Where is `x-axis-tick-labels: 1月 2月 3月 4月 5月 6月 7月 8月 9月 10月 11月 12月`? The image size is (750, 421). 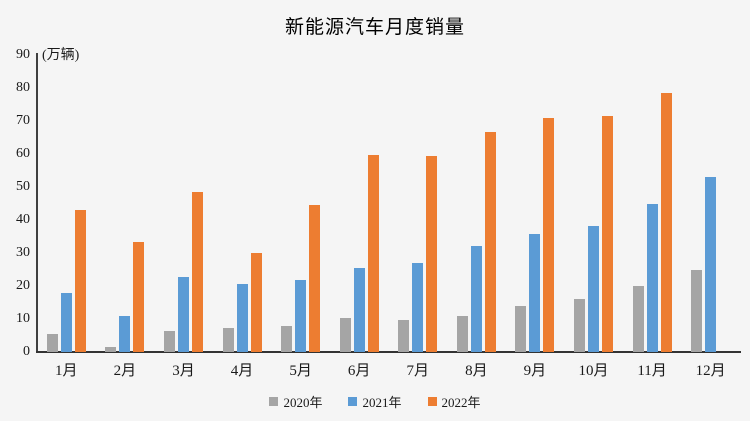
x-axis-tick-labels: 1月 2月 3月 4月 5月 6月 7月 8月 9月 10月 11月 12月 is located at coordinates (388, 369).